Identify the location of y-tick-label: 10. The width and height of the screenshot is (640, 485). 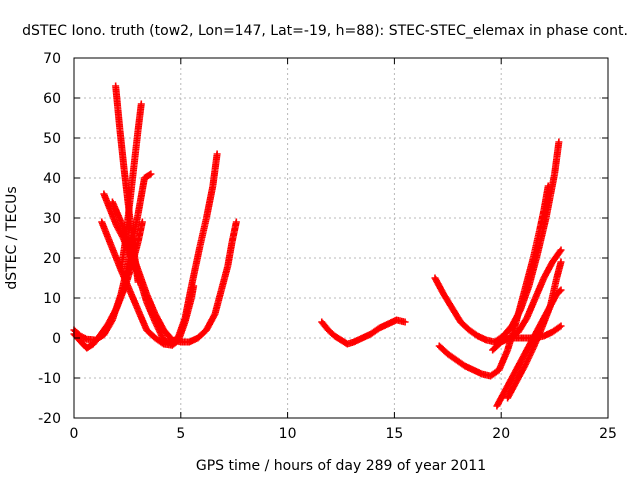
(52, 299).